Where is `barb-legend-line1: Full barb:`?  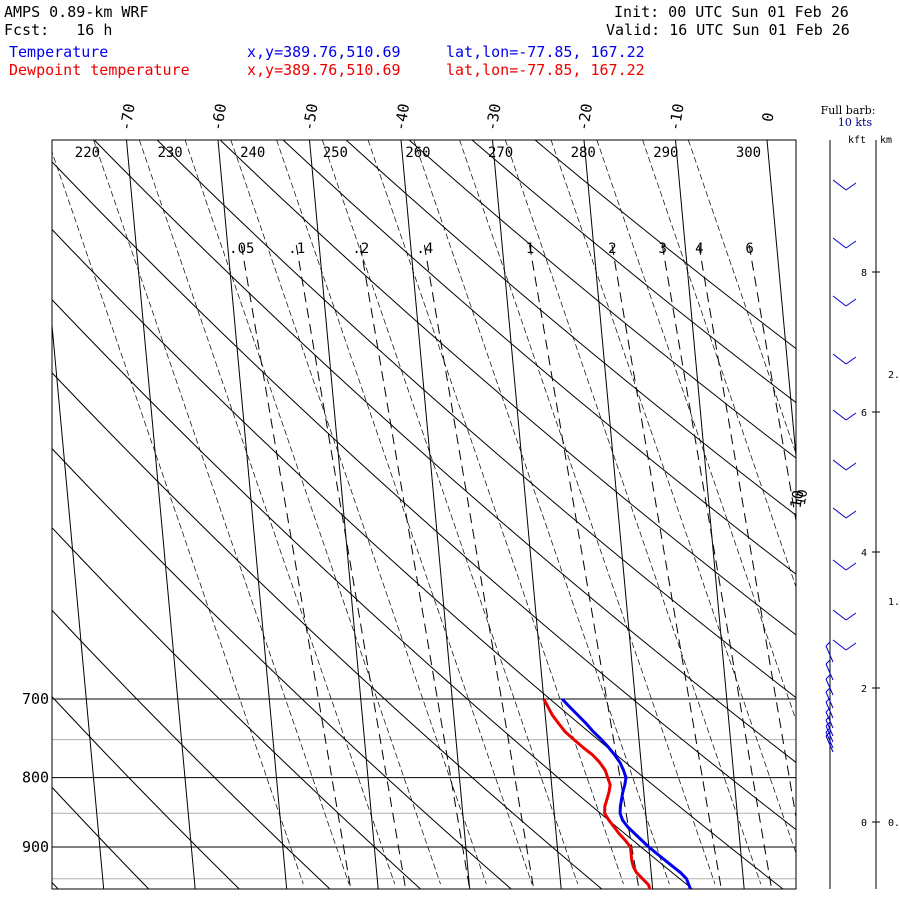
barb-legend-line1: Full barb: is located at coordinates (848, 110).